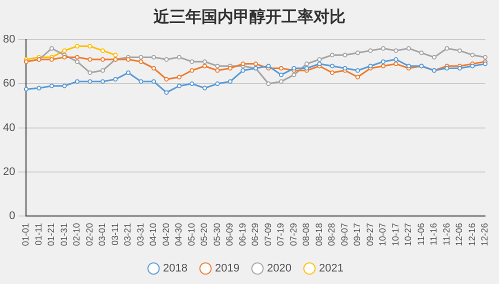  I want to click on chart-title: 近三年国内甲醇开工率对比, so click(249, 17).